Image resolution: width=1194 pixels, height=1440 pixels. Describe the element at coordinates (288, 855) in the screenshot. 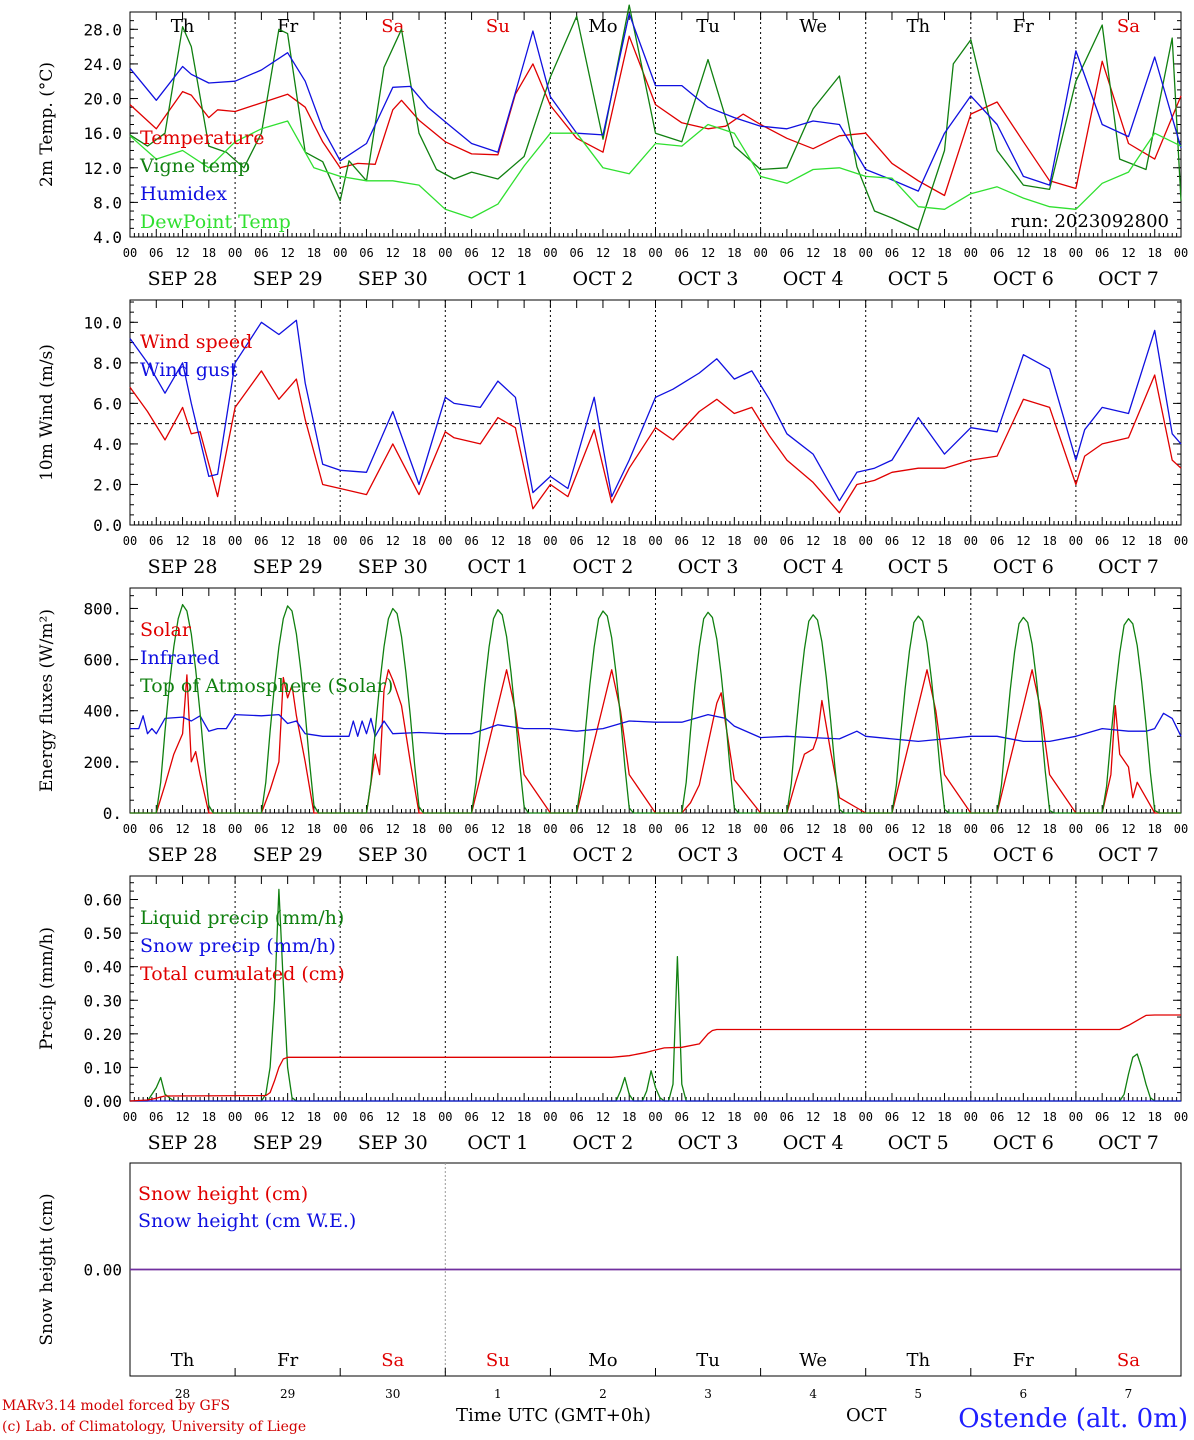

I see `date-label: SEP 29` at that location.